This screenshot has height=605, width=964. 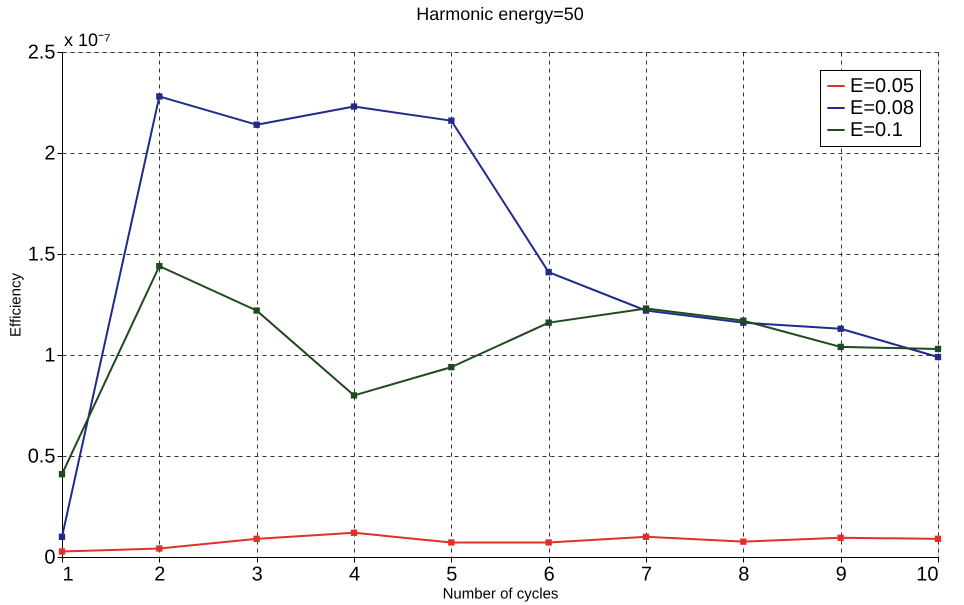 What do you see at coordinates (42, 457) in the screenshot?
I see `y-tick-label: 0.5` at bounding box center [42, 457].